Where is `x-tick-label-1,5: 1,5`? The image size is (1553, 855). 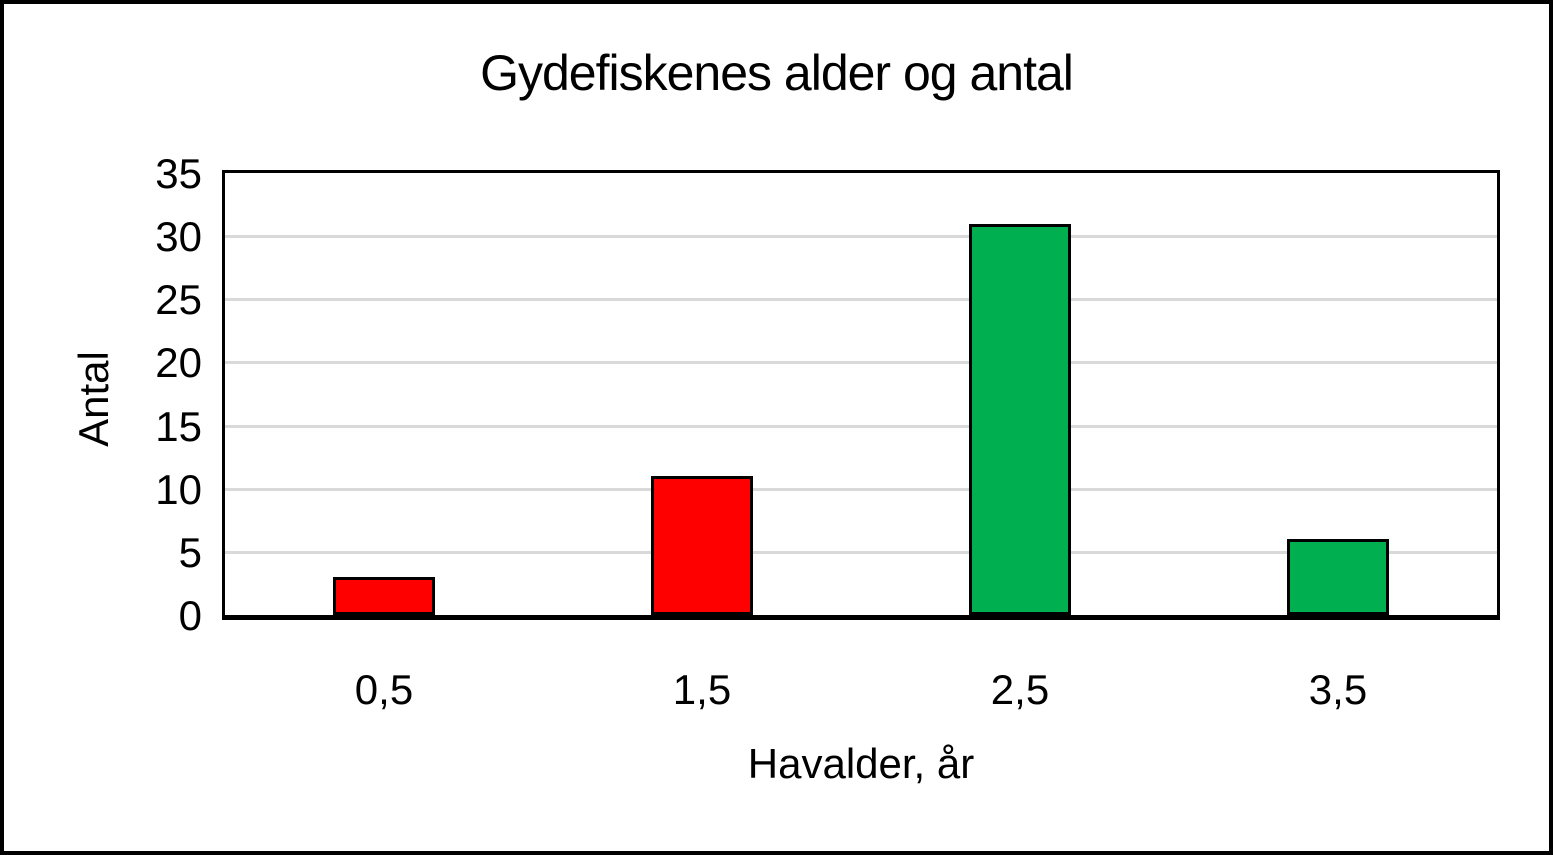
x-tick-label-1,5: 1,5 is located at coordinates (702, 689).